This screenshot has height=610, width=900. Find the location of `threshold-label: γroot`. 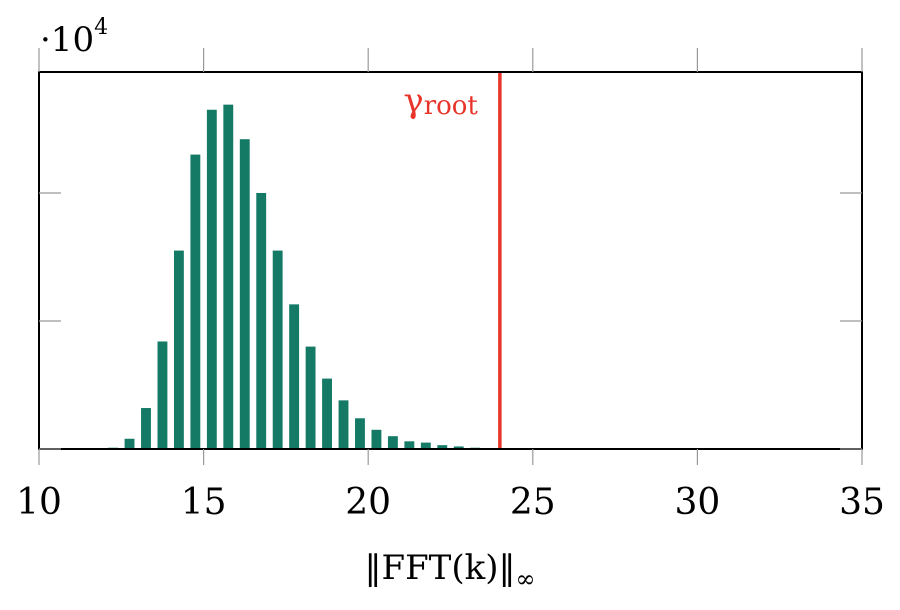

threshold-label: γroot is located at coordinates (440, 101).